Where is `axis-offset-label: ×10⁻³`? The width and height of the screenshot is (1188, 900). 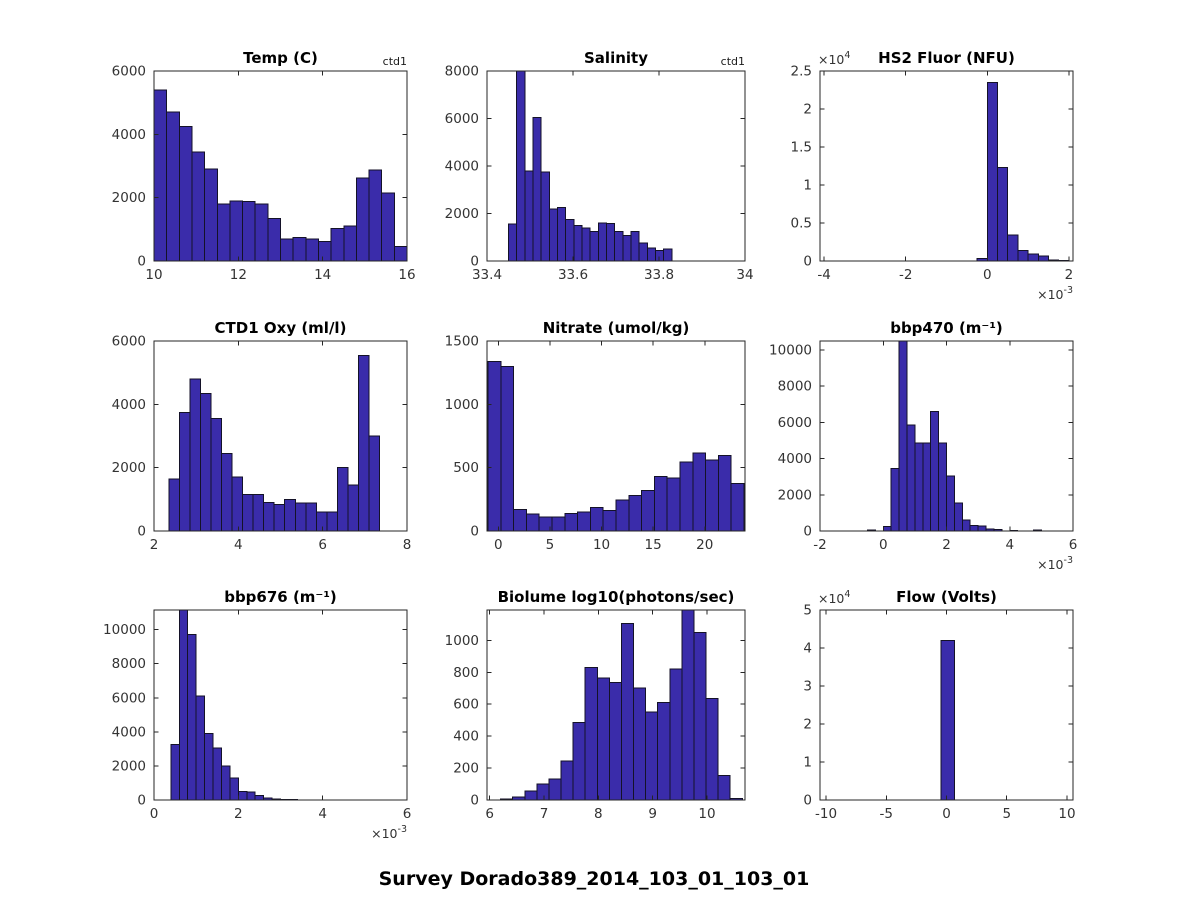 axis-offset-label: ×10⁻³ is located at coordinates (1055, 563).